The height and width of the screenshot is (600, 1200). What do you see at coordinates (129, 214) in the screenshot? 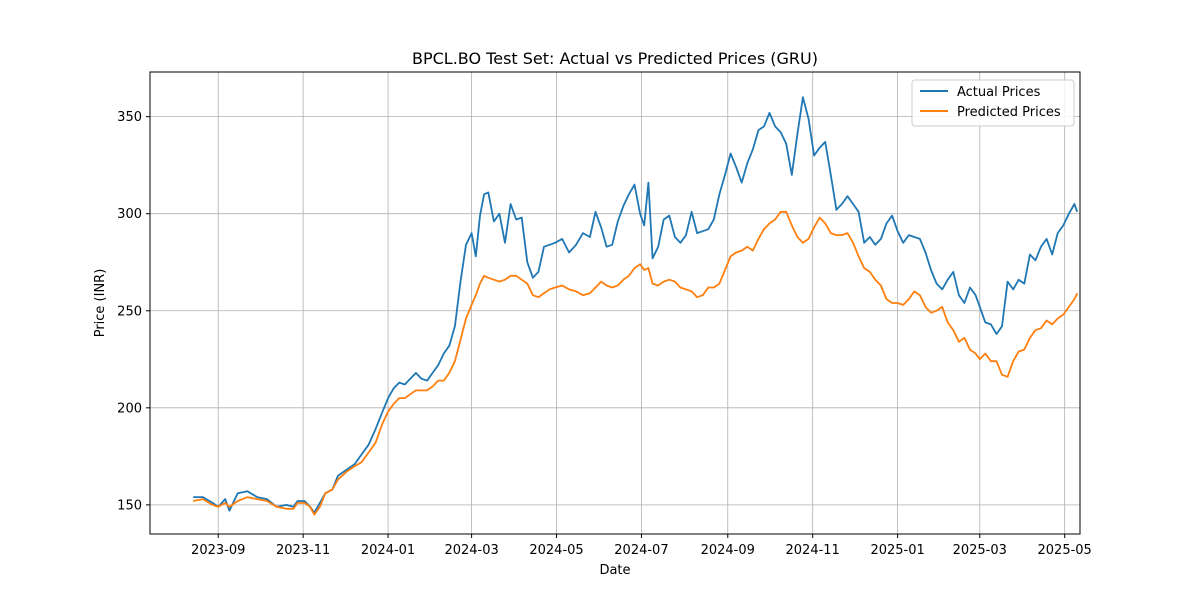
I see `y-tick-label: 300` at bounding box center [129, 214].